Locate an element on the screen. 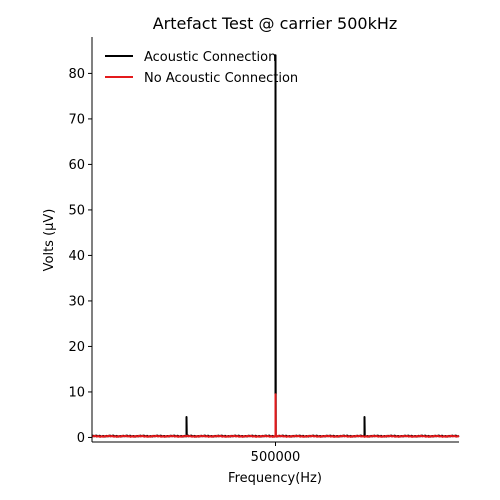  y-tick-label: 80 is located at coordinates (76, 74).